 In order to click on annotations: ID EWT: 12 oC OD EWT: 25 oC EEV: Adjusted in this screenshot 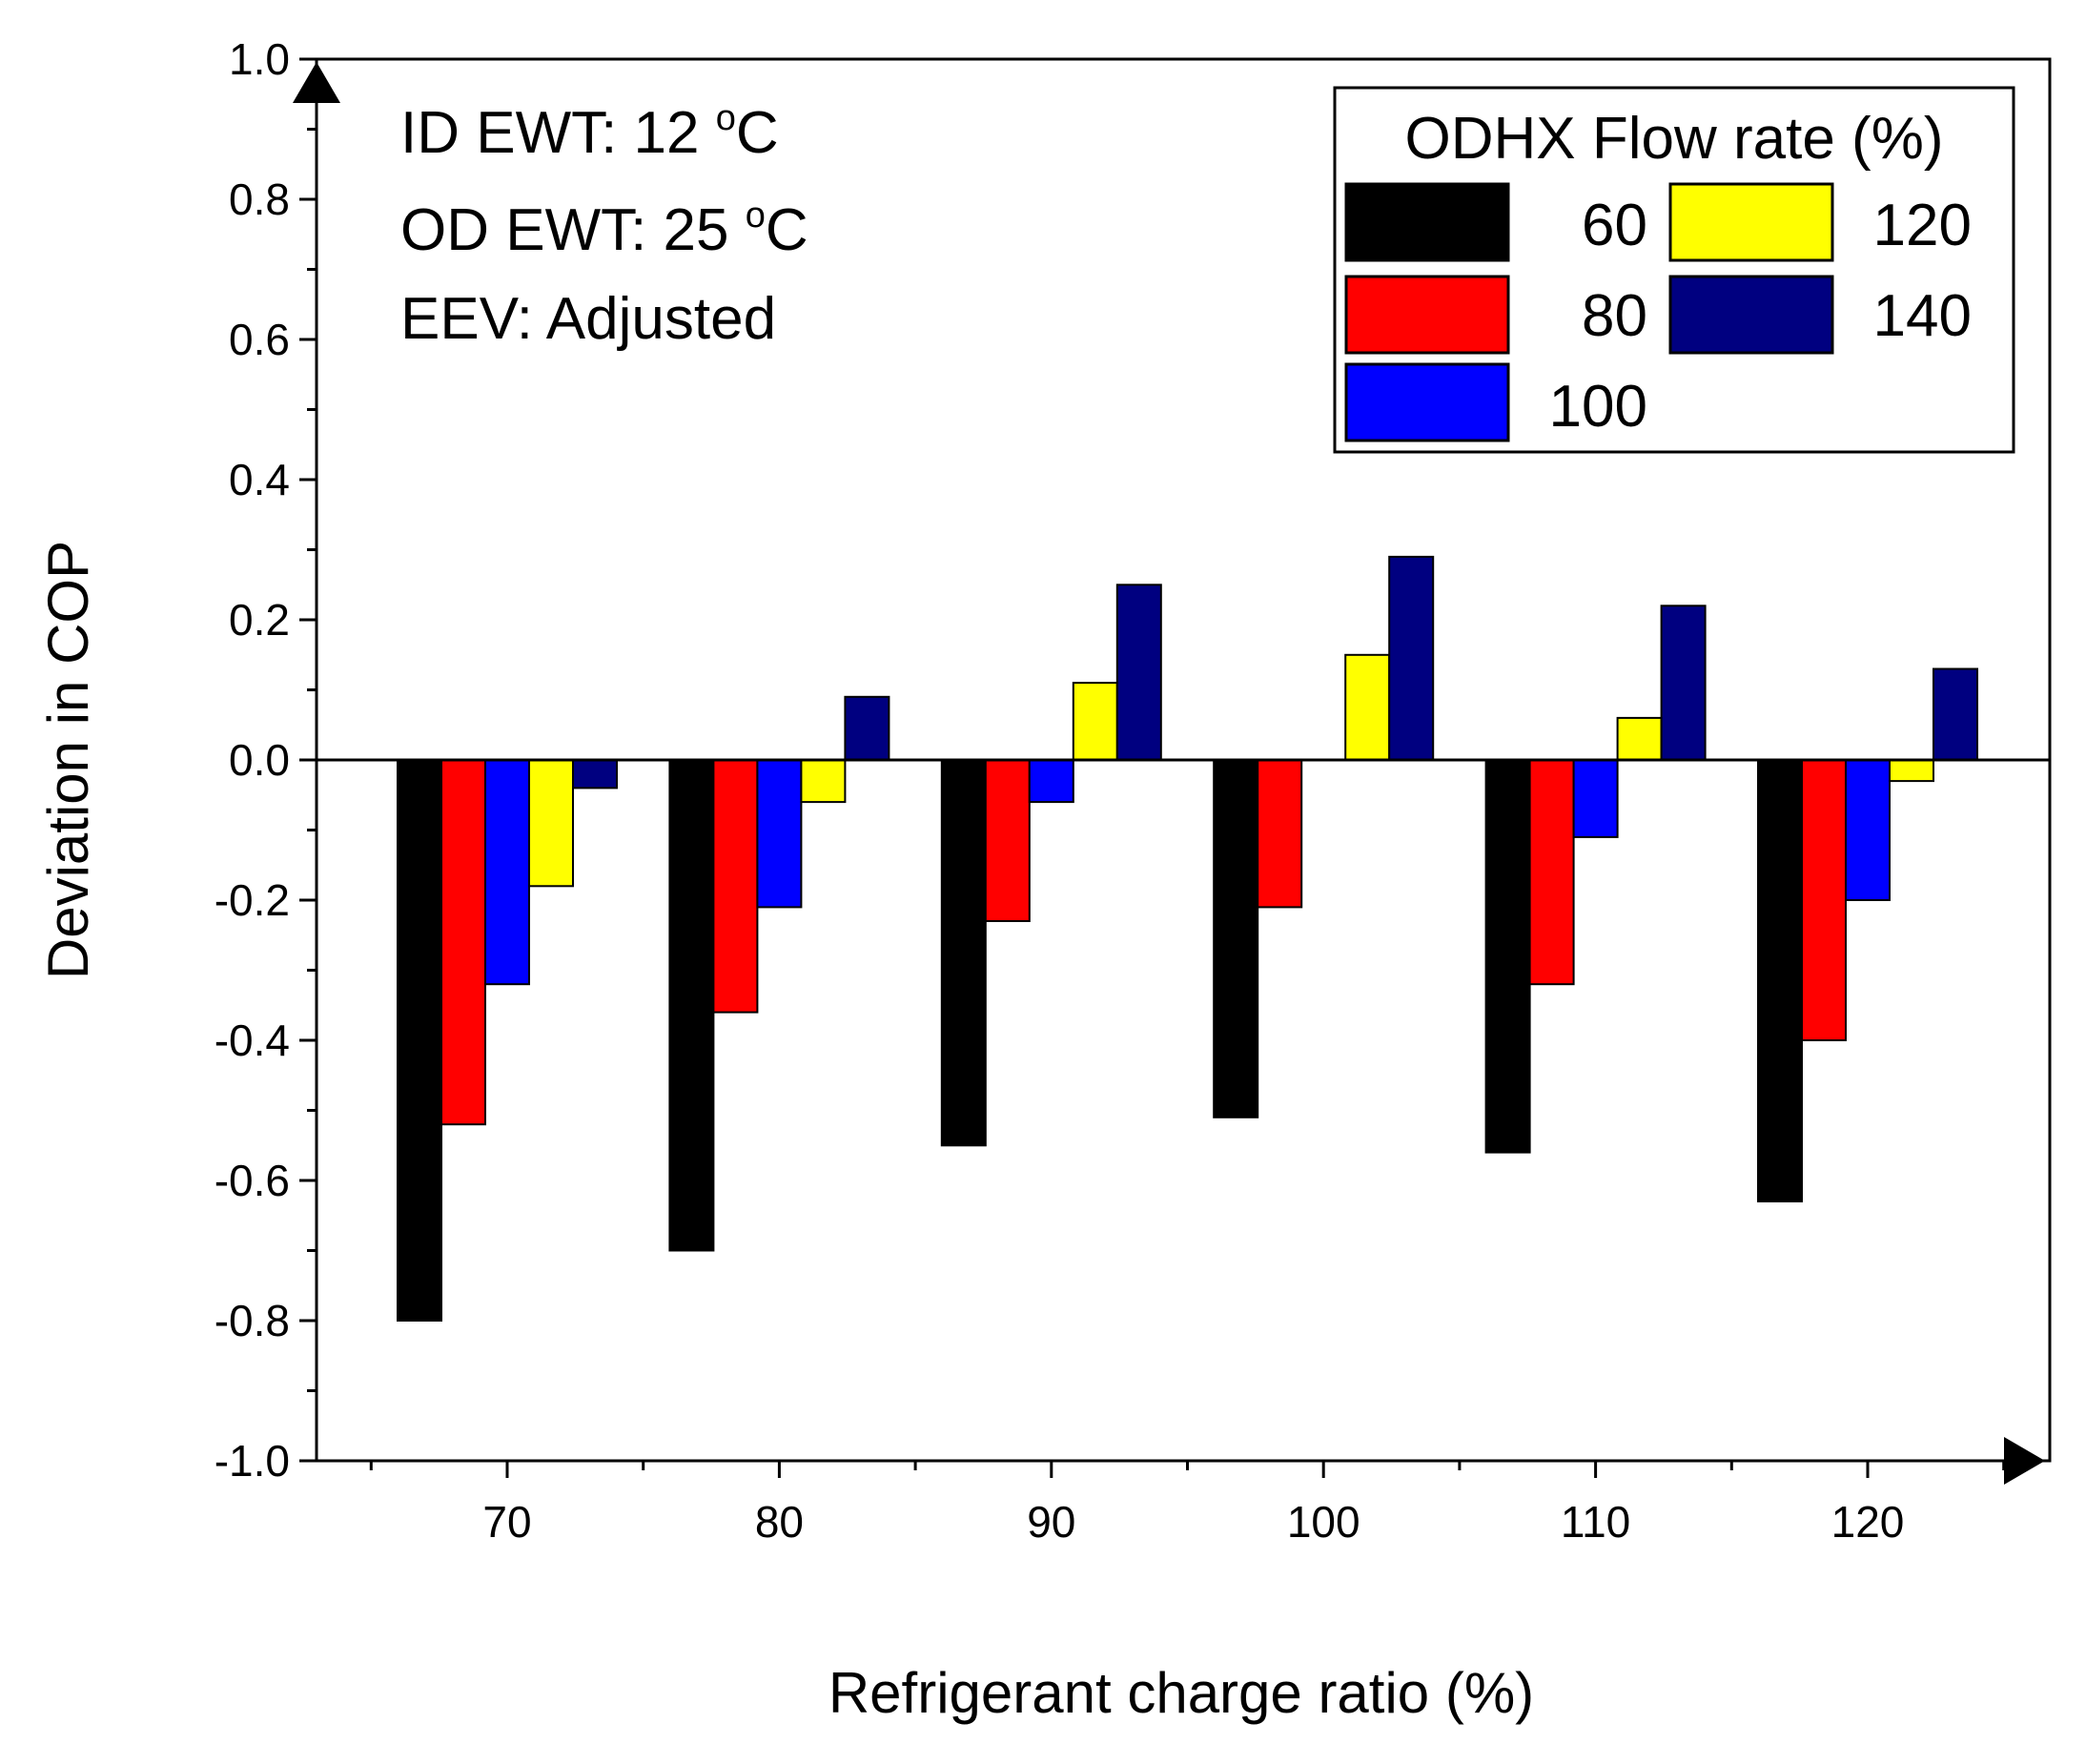, I will do `click(604, 225)`.